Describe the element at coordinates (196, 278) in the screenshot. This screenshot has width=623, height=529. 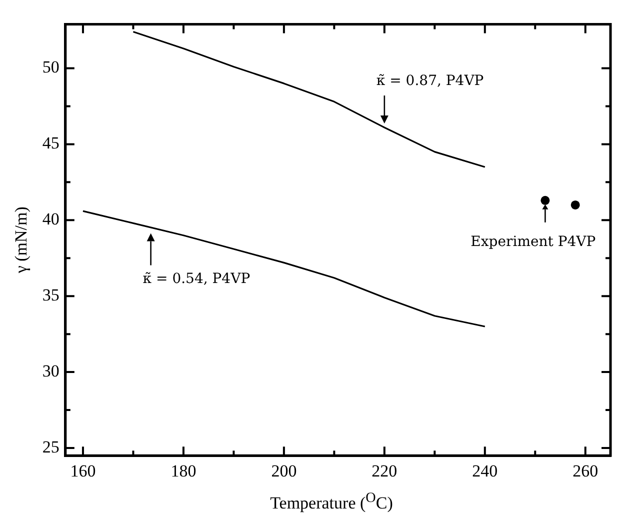
I see `annotation: κ̃ = 0.54, P4VP` at that location.